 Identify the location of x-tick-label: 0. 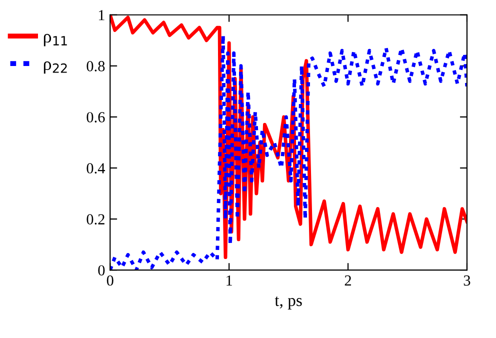
(110, 280).